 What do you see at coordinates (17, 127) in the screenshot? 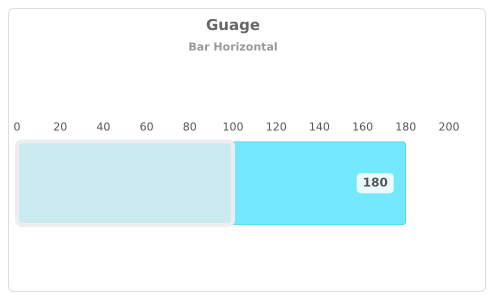
I see `x-tick-label: 0` at bounding box center [17, 127].